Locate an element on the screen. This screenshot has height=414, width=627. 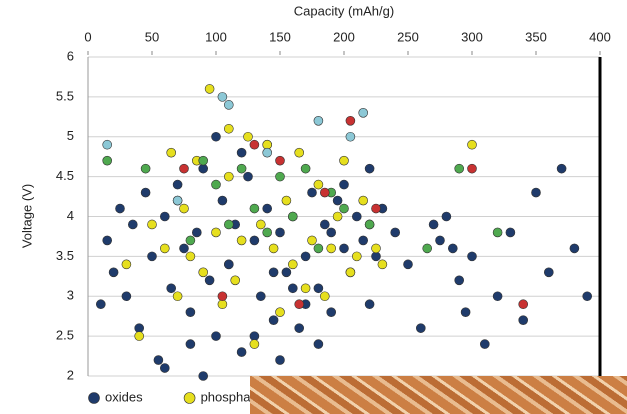
y-tick-label: 3.5 is located at coordinates (65, 255).